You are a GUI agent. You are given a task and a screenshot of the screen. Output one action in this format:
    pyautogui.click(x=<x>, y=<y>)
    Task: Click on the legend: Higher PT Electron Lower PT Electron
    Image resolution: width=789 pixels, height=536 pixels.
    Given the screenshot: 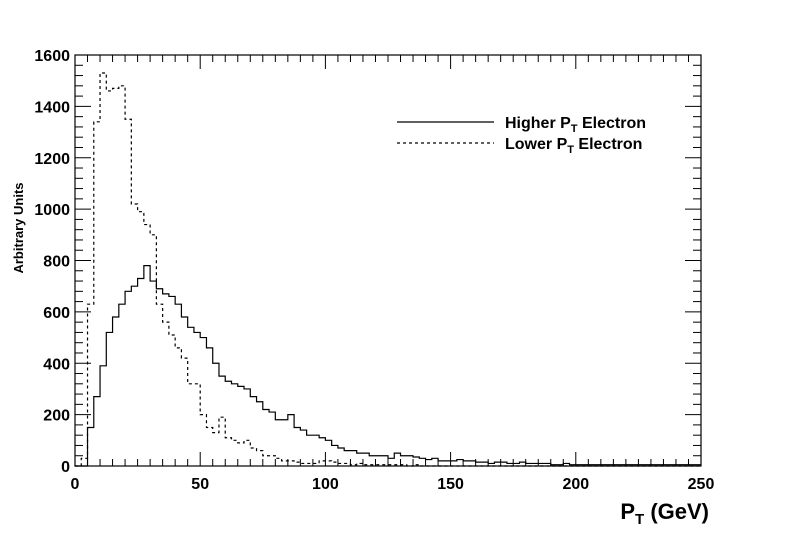 What is the action you would take?
    pyautogui.click(x=521, y=135)
    